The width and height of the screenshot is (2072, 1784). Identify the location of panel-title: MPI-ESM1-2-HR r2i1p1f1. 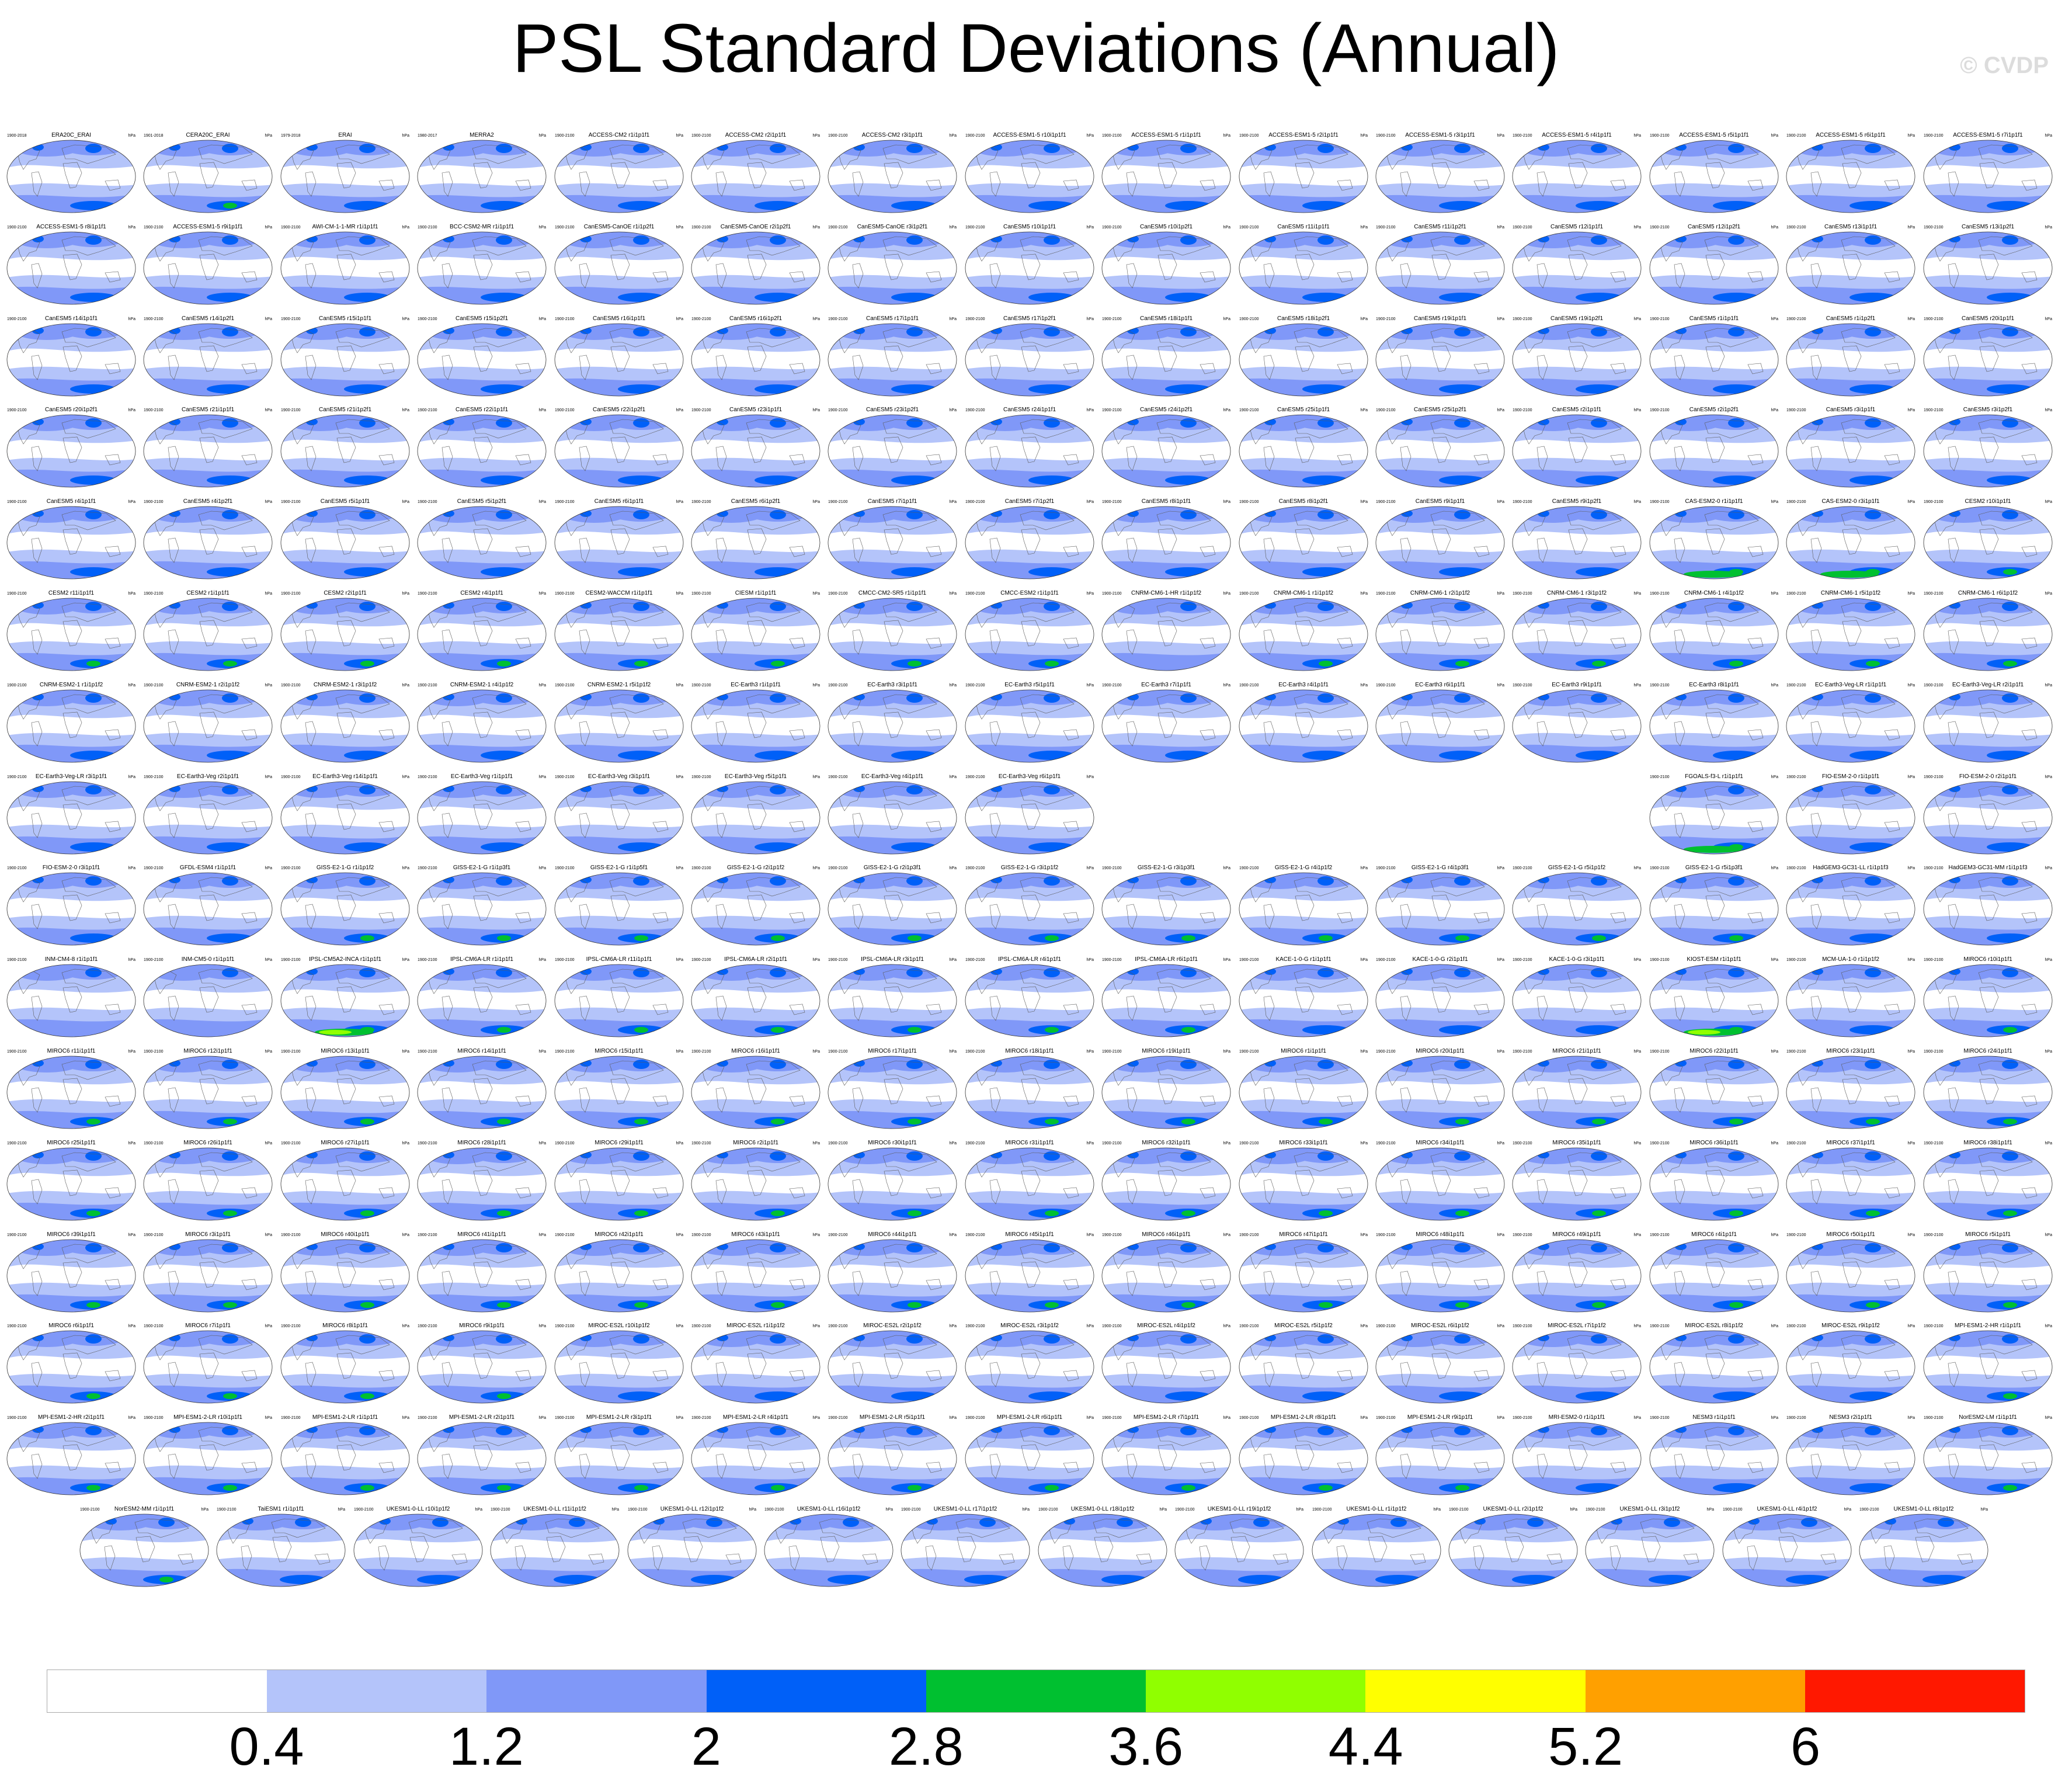
(71, 1417).